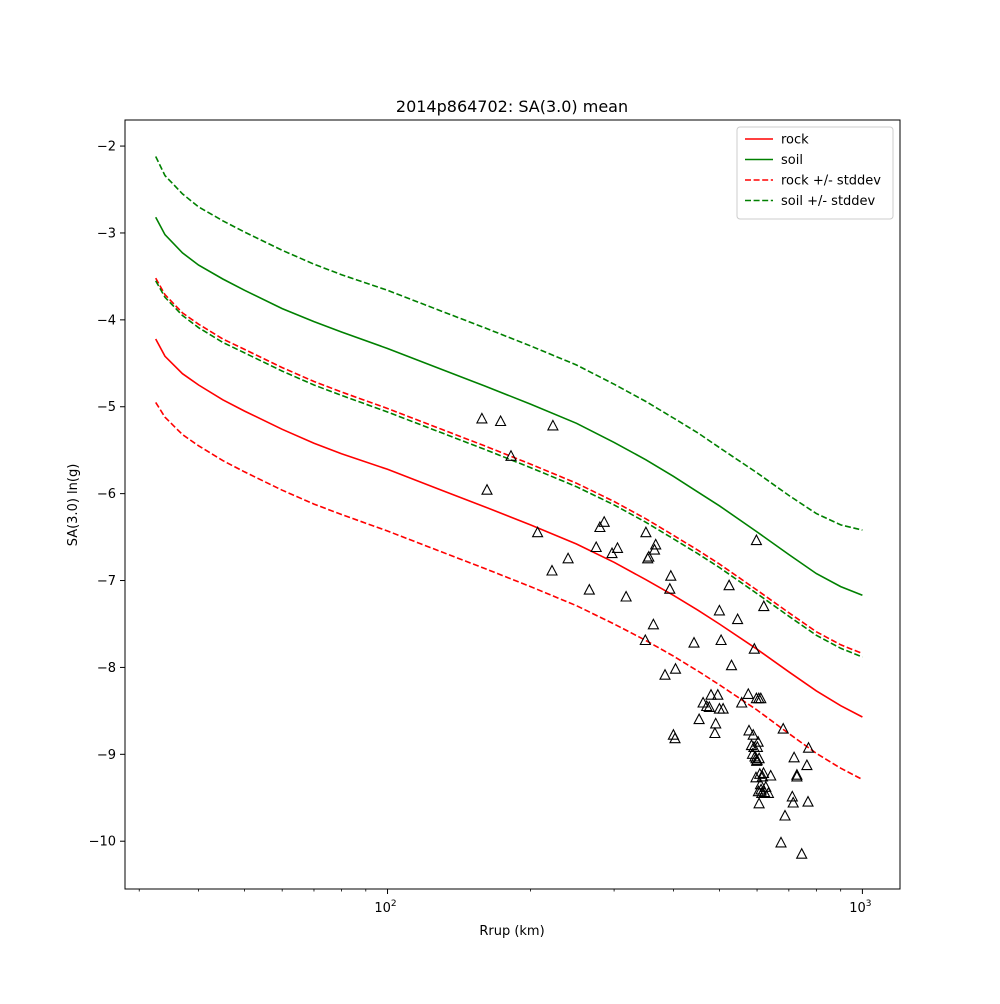  I want to click on y-tick-label: −6, so click(106, 494).